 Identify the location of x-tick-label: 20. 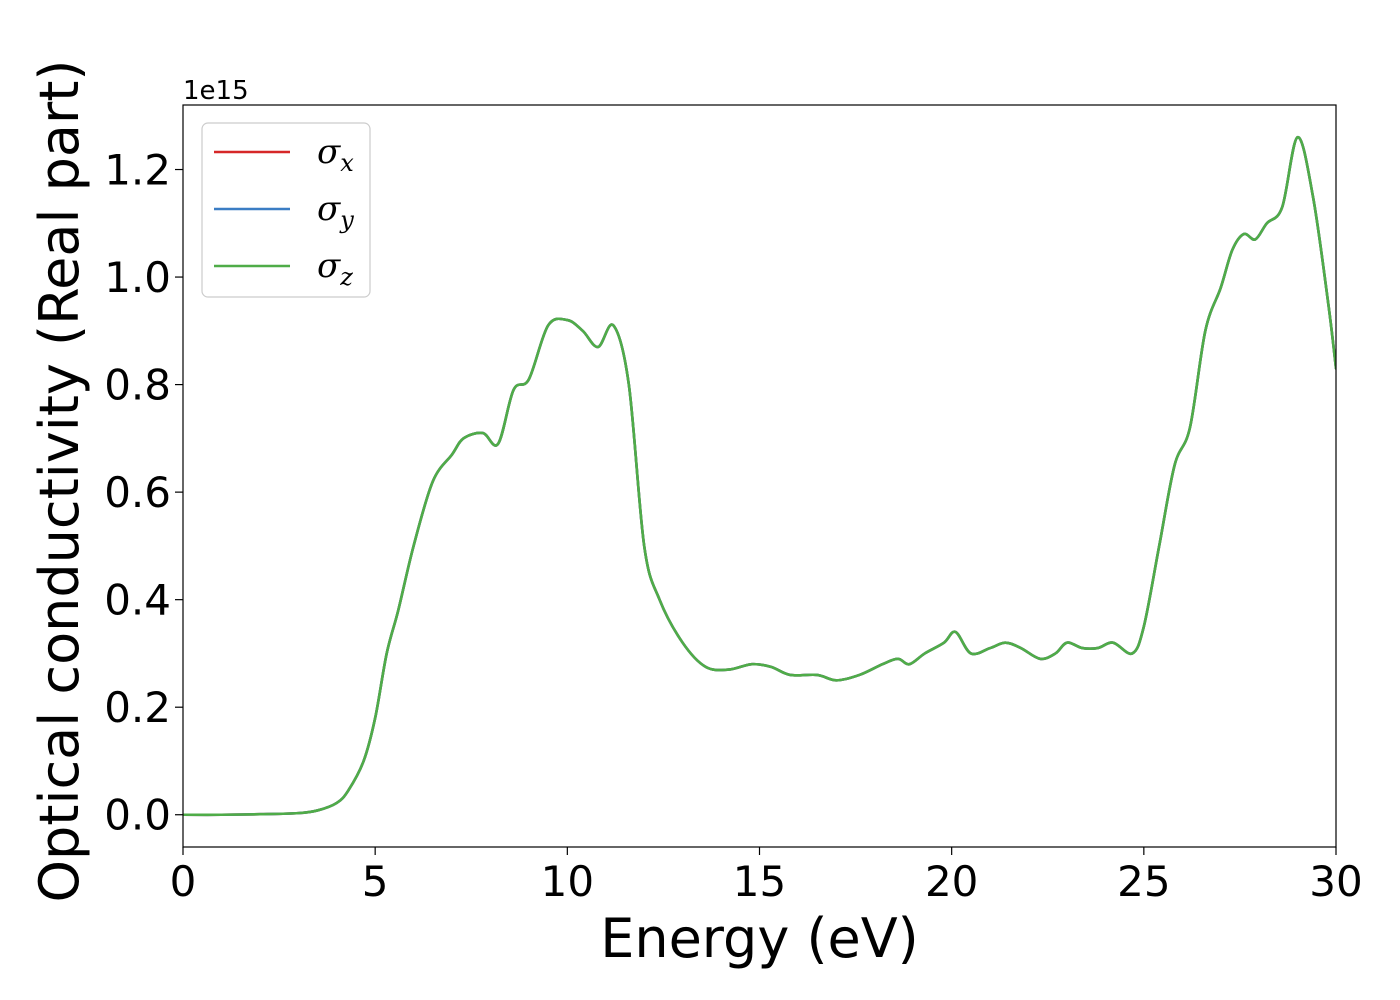
(951, 881).